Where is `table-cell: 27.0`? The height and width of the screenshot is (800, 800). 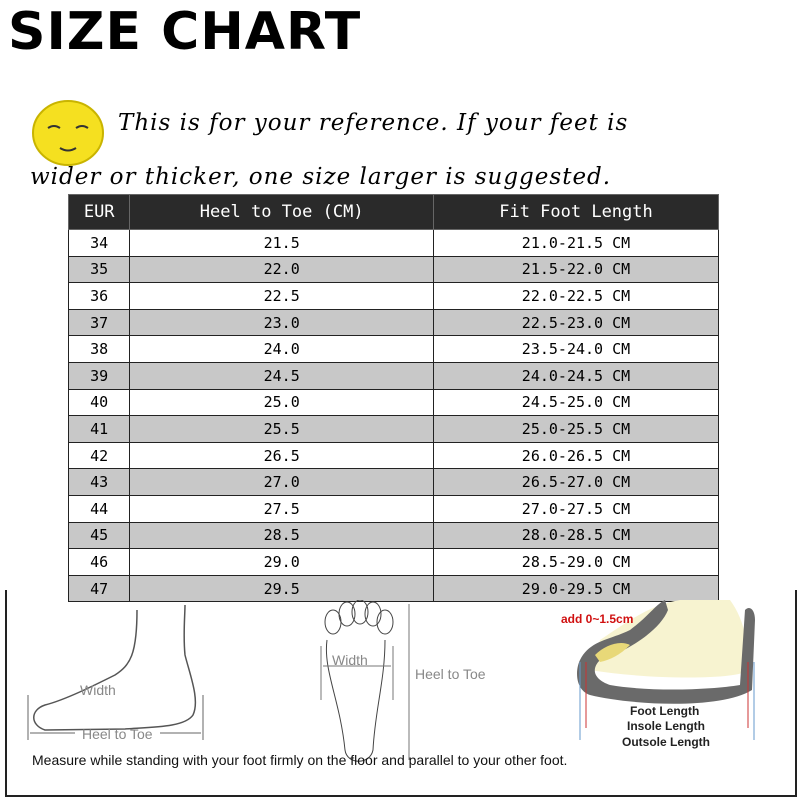
table-cell: 27.0 is located at coordinates (281, 482).